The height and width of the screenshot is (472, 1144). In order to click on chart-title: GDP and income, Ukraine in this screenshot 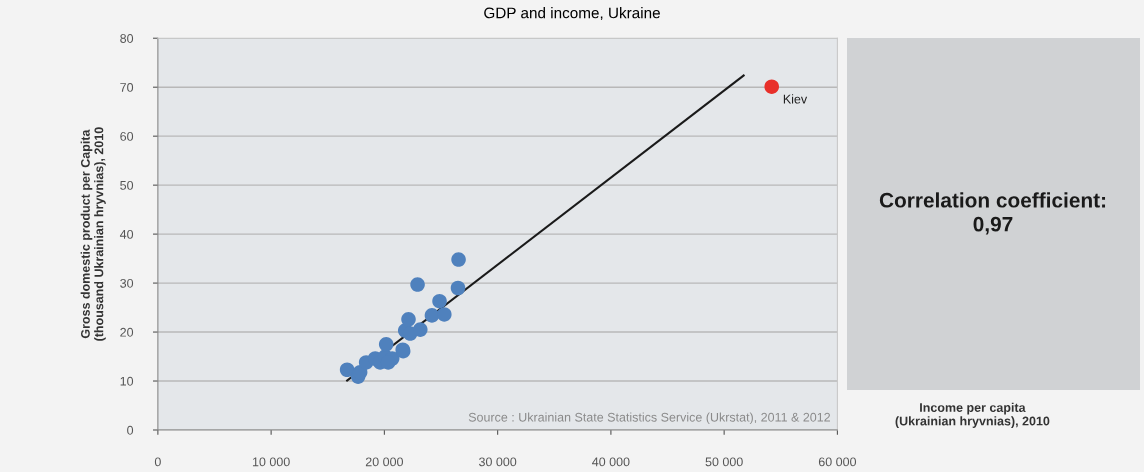, I will do `click(572, 14)`.